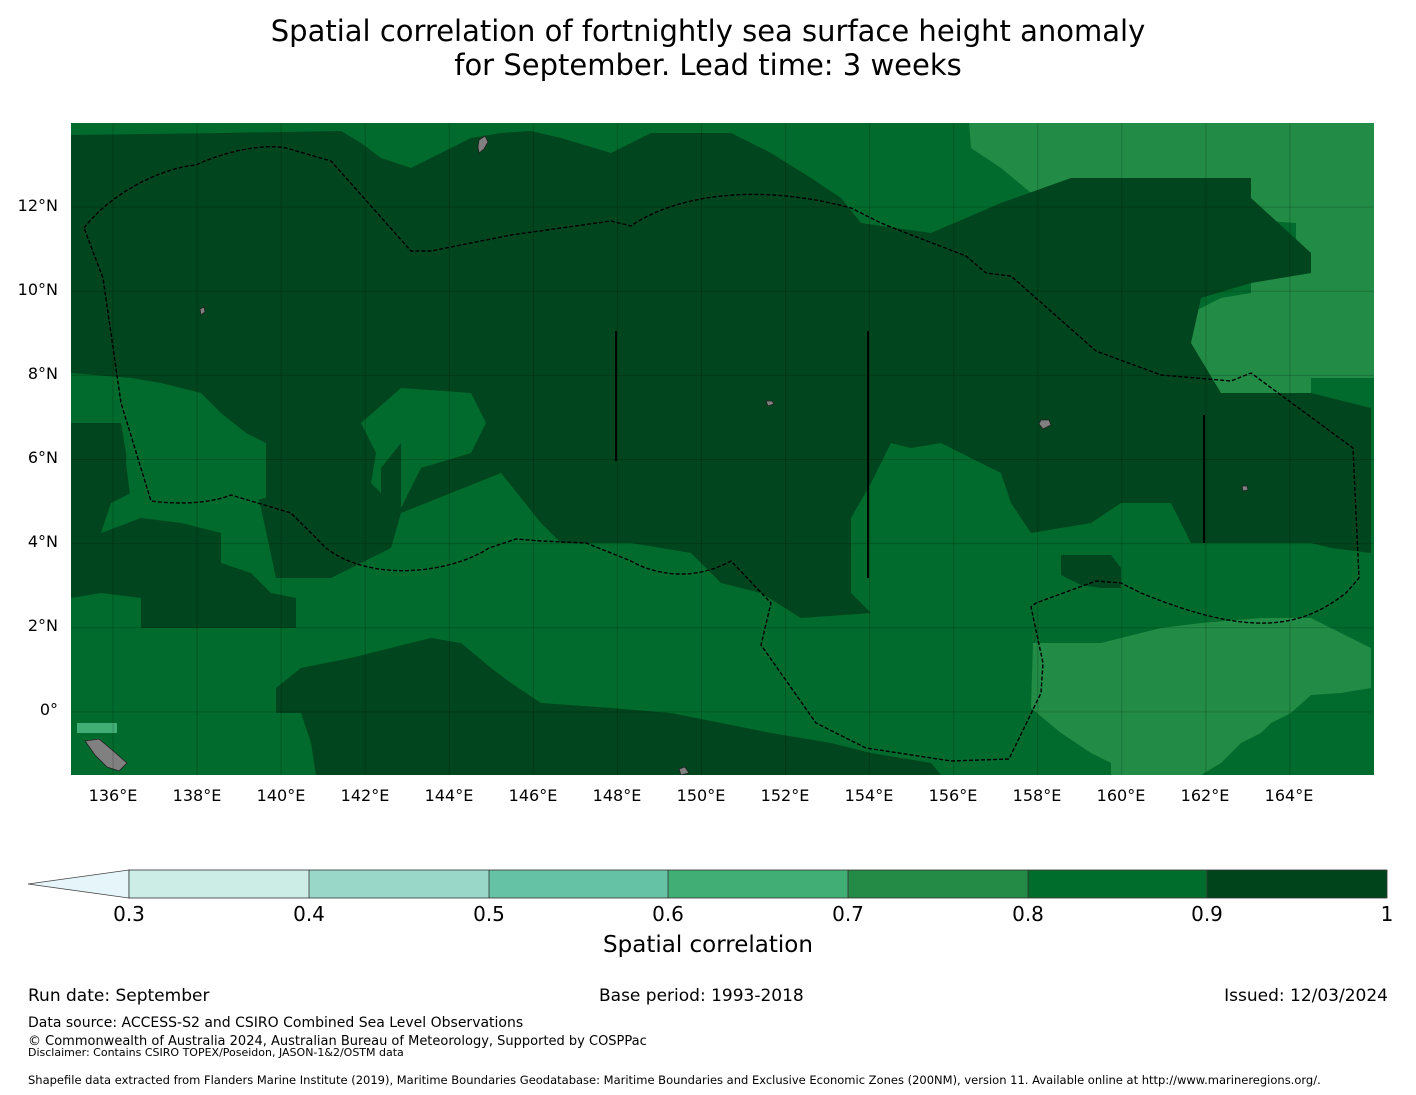 This screenshot has height=1095, width=1416. What do you see at coordinates (1201, 696) in the screenshot?
I see `field-0.7-0.8-southeast` at bounding box center [1201, 696].